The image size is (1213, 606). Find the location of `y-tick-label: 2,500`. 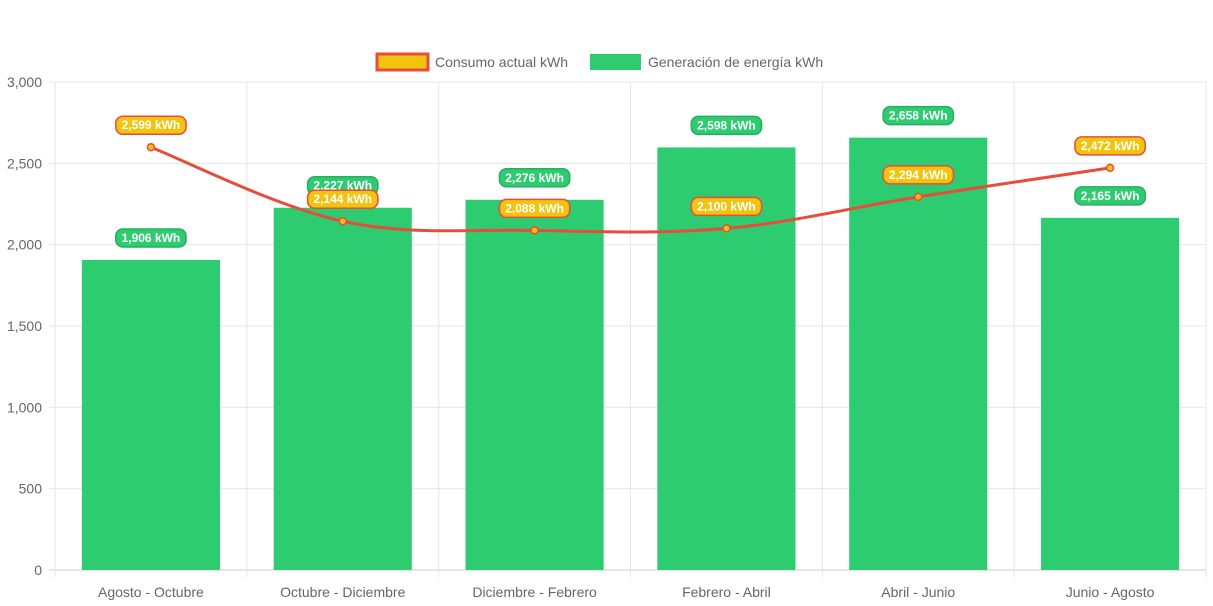

y-tick-label: 2,500 is located at coordinates (24, 163).